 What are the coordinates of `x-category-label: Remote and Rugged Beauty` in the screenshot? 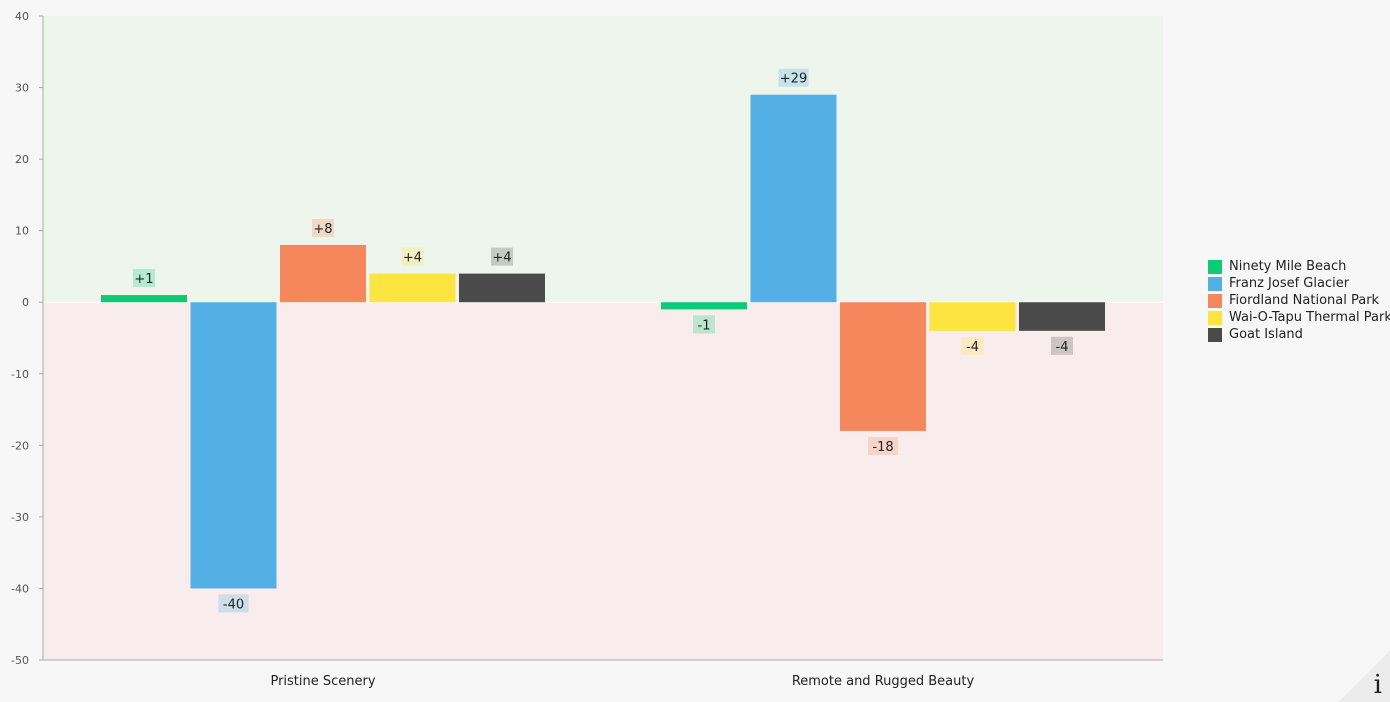 It's located at (883, 681).